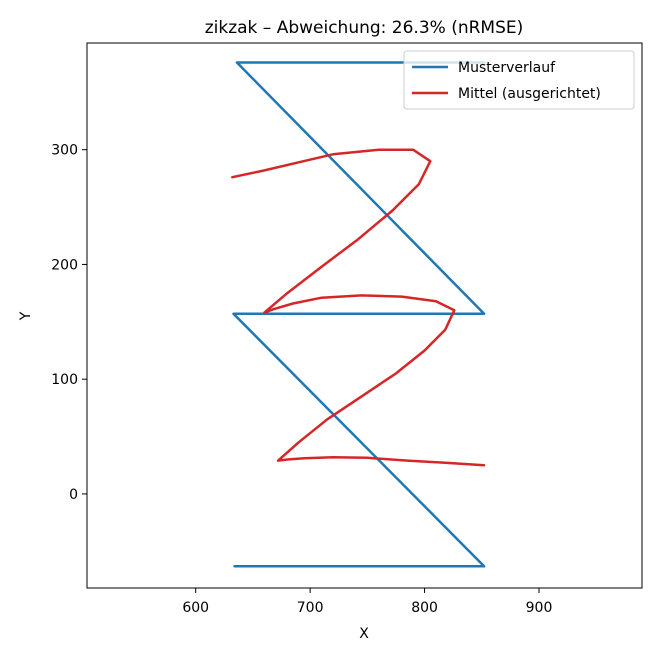 The height and width of the screenshot is (660, 660). What do you see at coordinates (310, 608) in the screenshot?
I see `x-tick-label: 700` at bounding box center [310, 608].